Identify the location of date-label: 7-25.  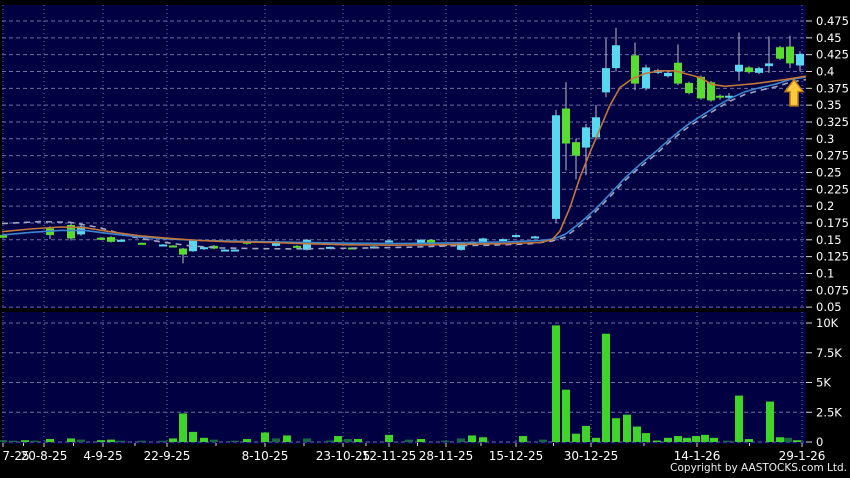
(15, 456).